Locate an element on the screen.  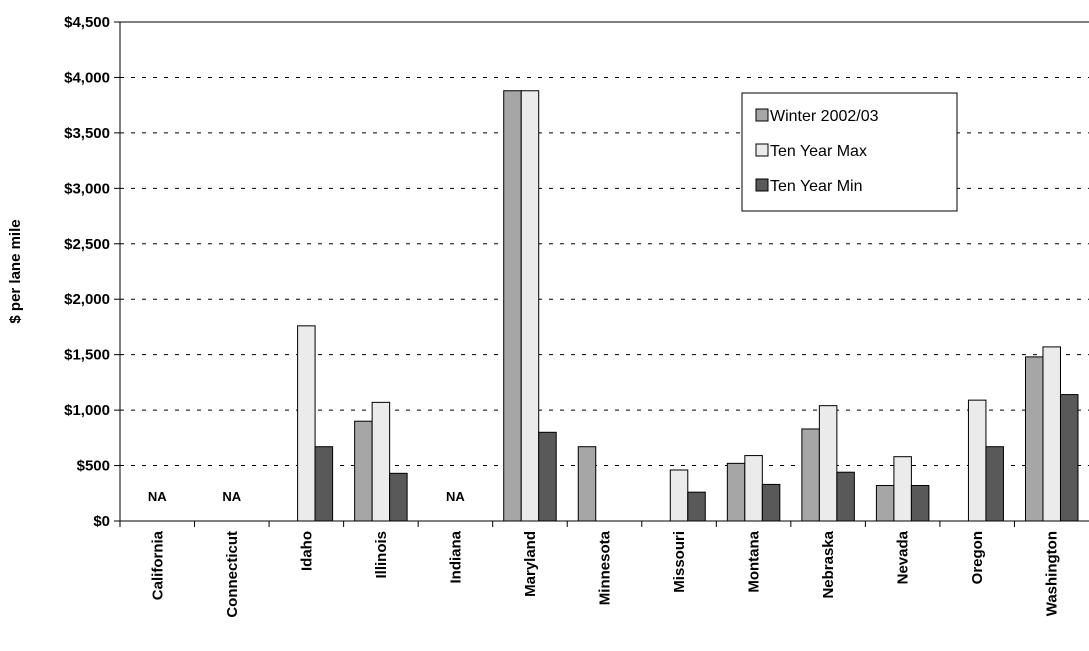
x-category-label: Idaho is located at coordinates (306, 551).